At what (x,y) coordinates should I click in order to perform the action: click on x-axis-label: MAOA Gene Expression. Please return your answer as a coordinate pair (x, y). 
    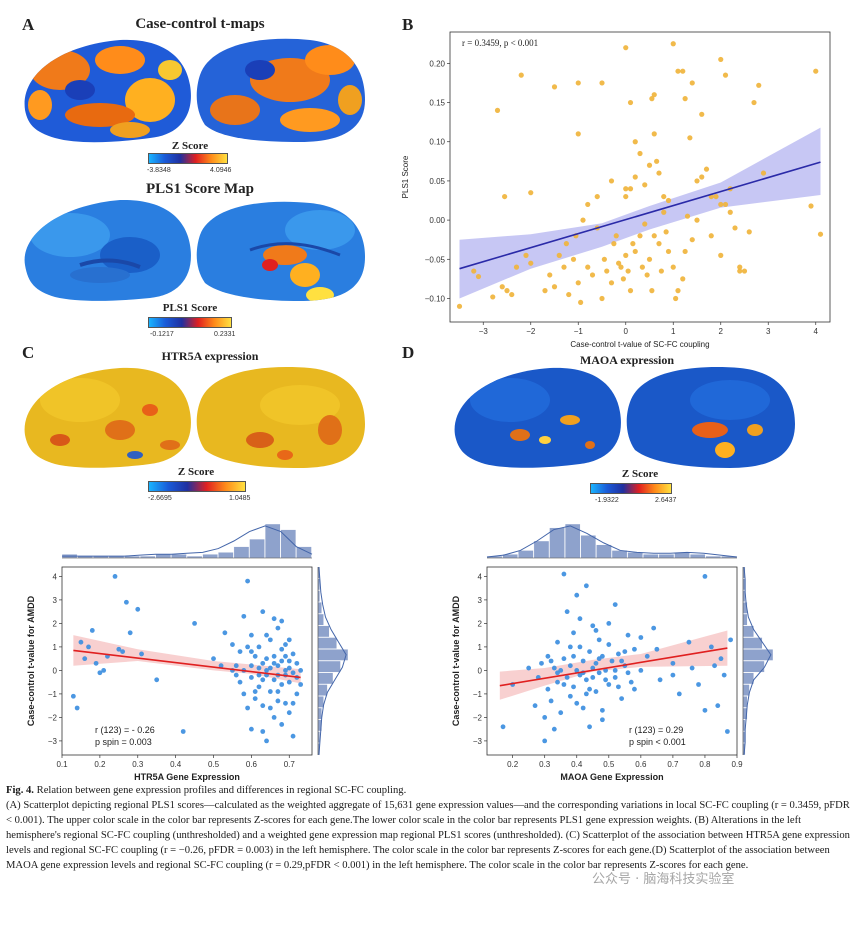
    Looking at the image, I should click on (611, 777).